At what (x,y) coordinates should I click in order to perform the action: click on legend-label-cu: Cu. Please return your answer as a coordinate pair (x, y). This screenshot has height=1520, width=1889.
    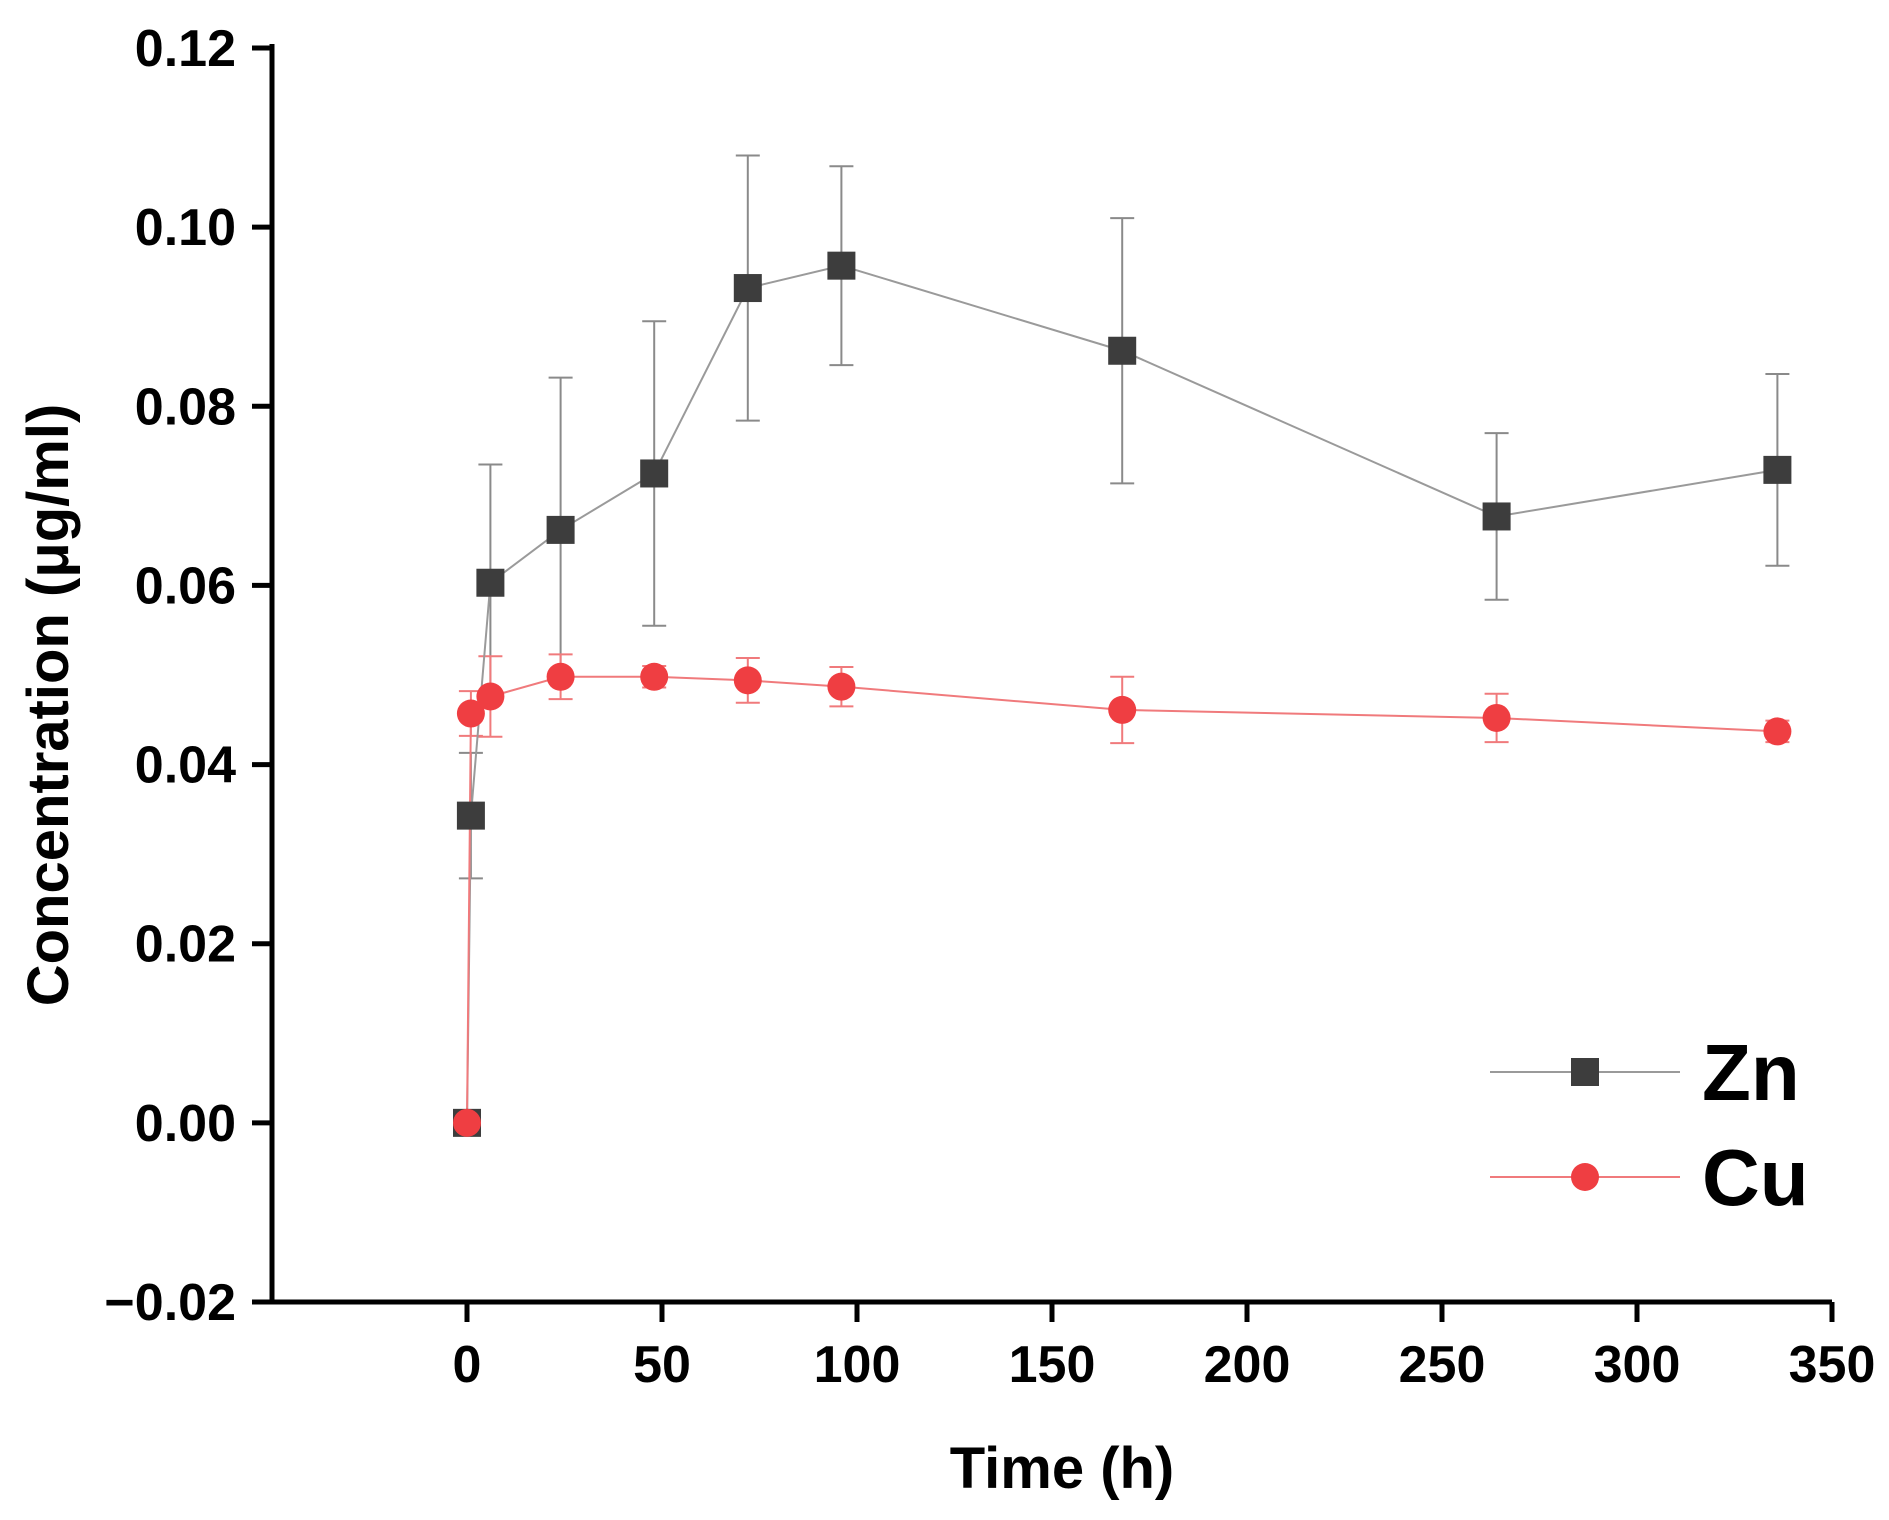
    Looking at the image, I should click on (1755, 1177).